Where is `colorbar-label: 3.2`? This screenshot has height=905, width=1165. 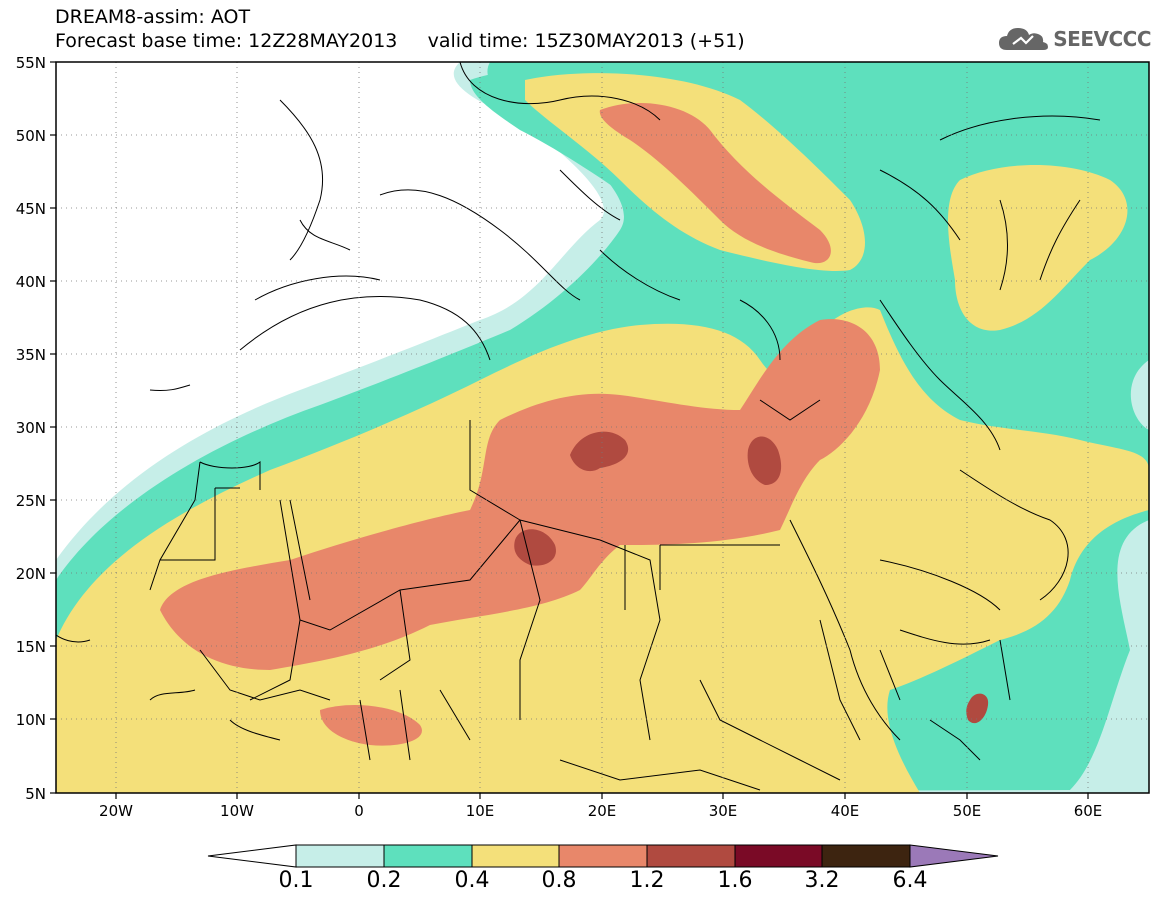
colorbar-label: 3.2 is located at coordinates (822, 880).